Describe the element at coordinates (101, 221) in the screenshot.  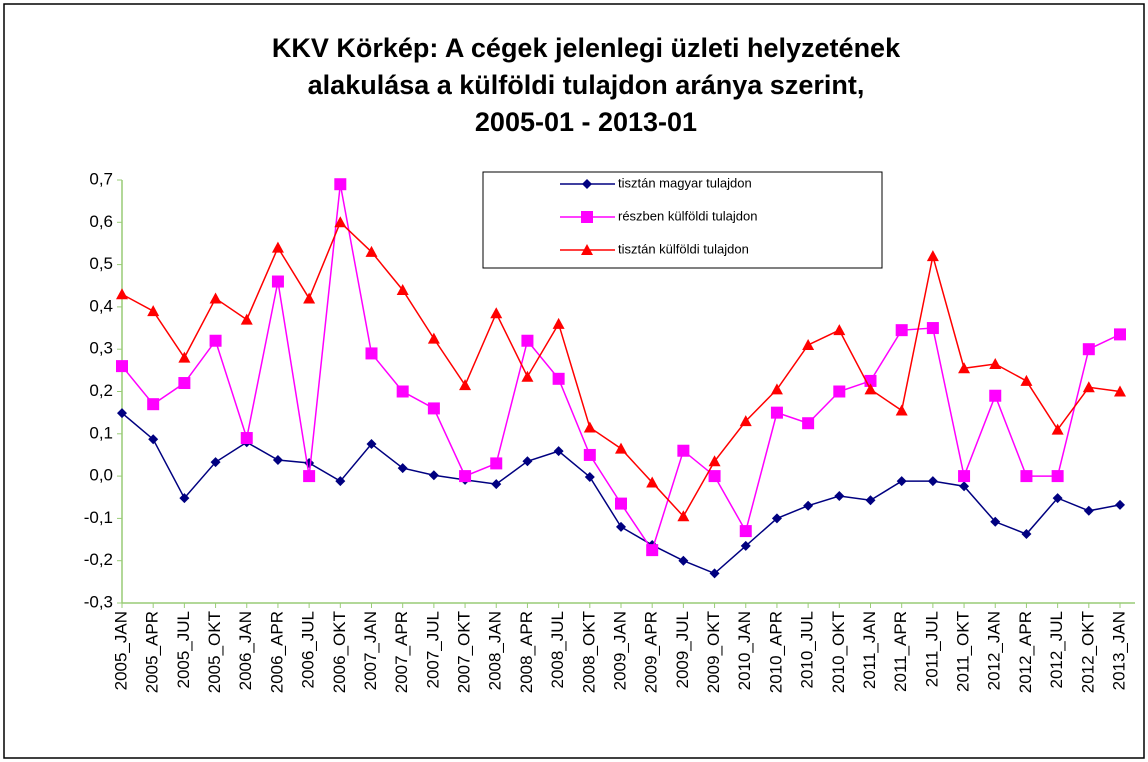
I see `y-tick-label: 0,6` at that location.